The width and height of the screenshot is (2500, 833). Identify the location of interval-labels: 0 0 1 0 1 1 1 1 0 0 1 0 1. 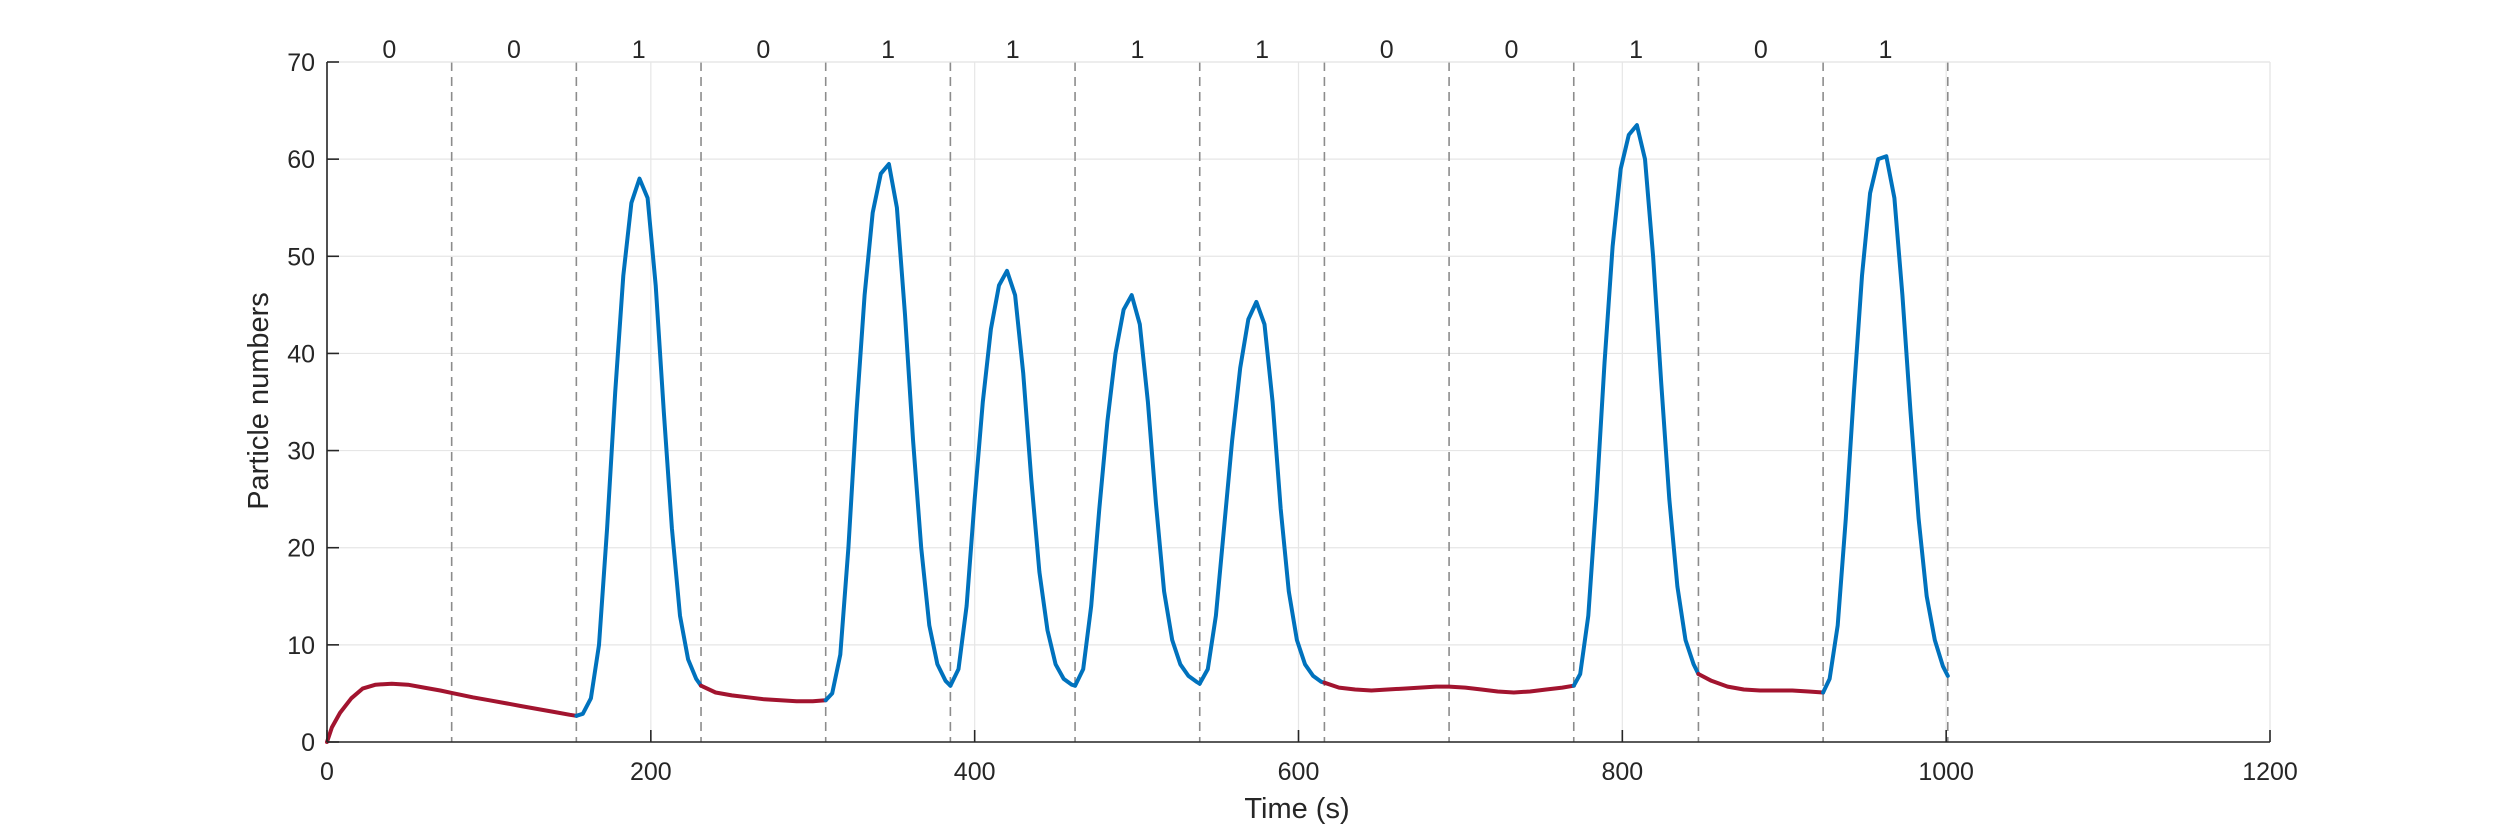
(1137, 50).